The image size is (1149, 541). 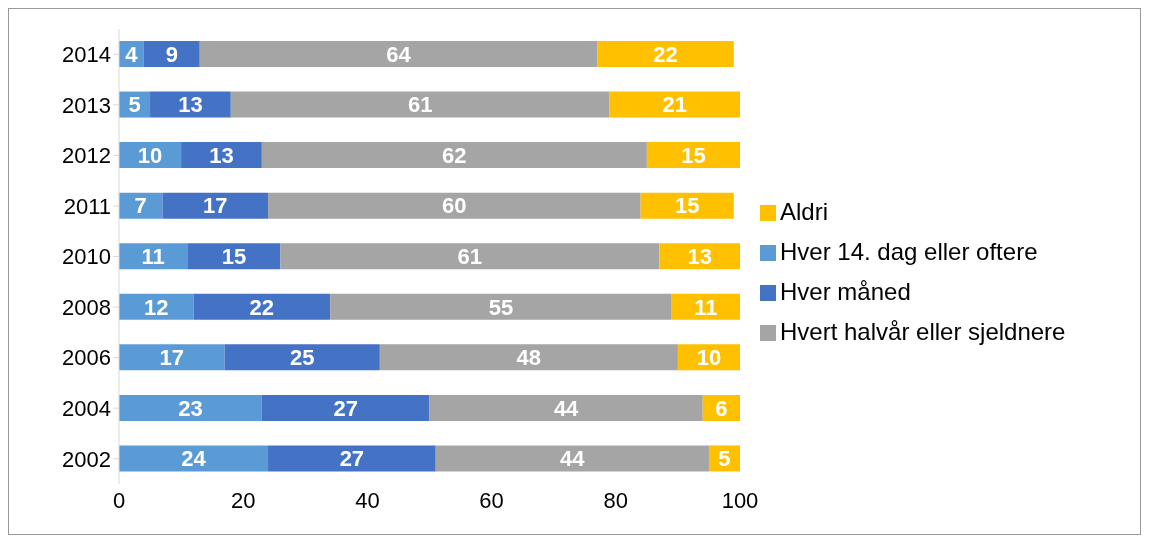 What do you see at coordinates (86, 55) in the screenshot?
I see `y-tick-label: 2014` at bounding box center [86, 55].